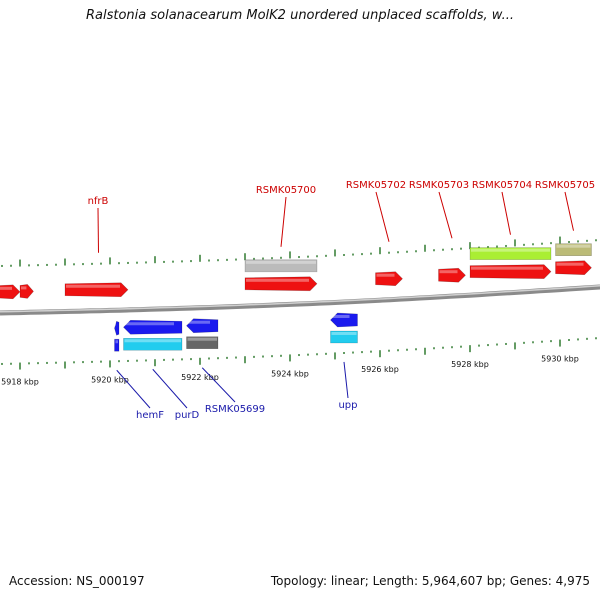 Image resolution: width=600 pixels, height=600 pixels. What do you see at coordinates (98, 201) in the screenshot?
I see `gene-label: nfrB` at bounding box center [98, 201].